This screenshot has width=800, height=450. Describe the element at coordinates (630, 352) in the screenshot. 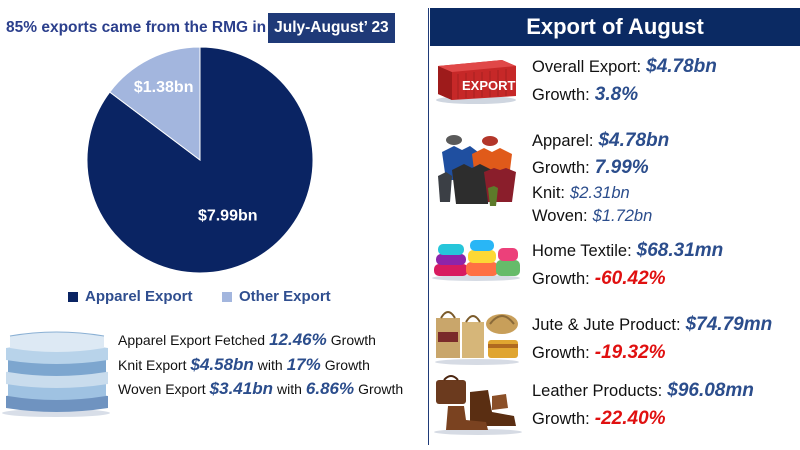

I see `row-value: -19.32%` at that location.